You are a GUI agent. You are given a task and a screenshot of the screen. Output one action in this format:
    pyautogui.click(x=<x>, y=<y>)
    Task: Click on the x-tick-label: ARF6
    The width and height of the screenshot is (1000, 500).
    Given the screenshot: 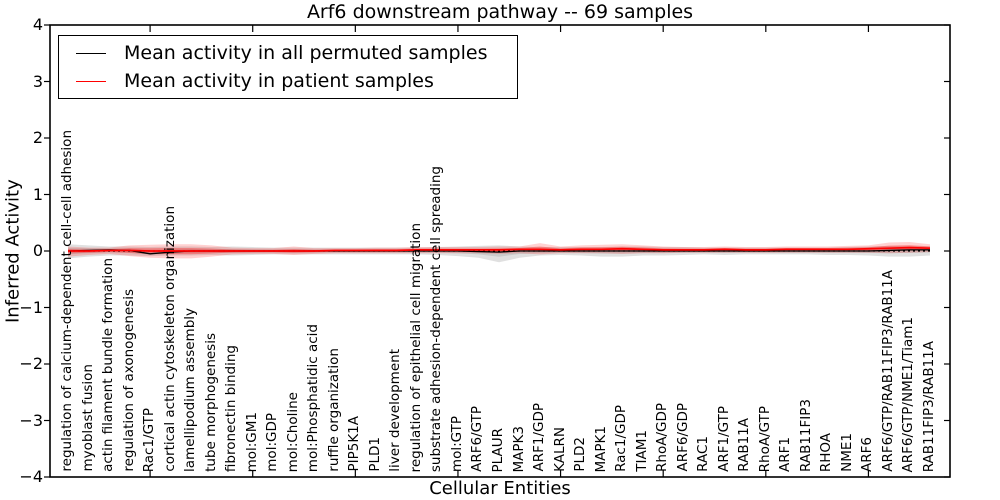 What is the action you would take?
    pyautogui.click(x=867, y=454)
    